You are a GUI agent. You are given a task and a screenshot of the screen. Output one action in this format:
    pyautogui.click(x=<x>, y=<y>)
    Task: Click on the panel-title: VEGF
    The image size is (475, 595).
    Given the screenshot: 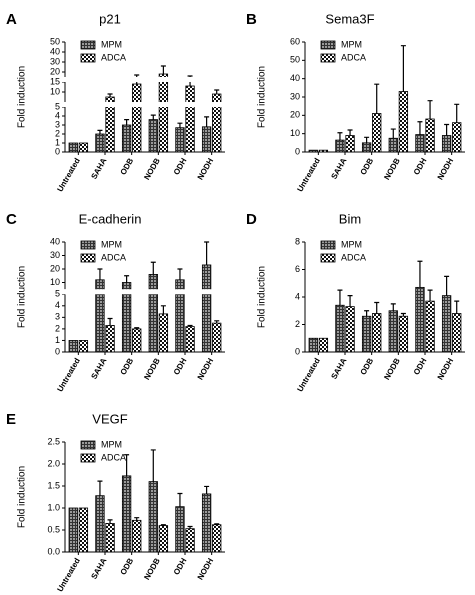 What is the action you would take?
    pyautogui.click(x=109, y=418)
    